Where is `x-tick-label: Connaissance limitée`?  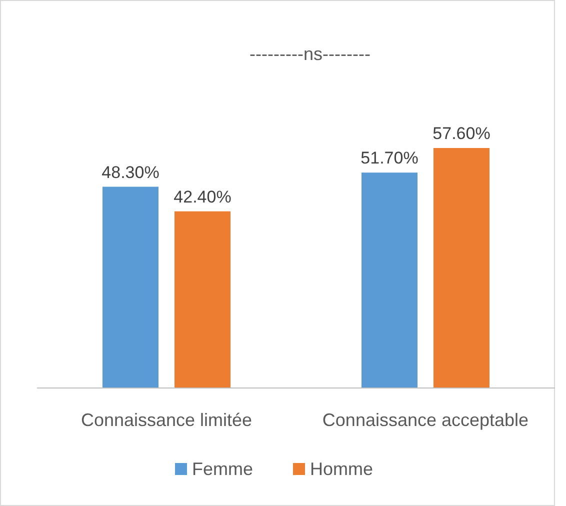
x-tick-label: Connaissance limitée is located at coordinates (166, 420).